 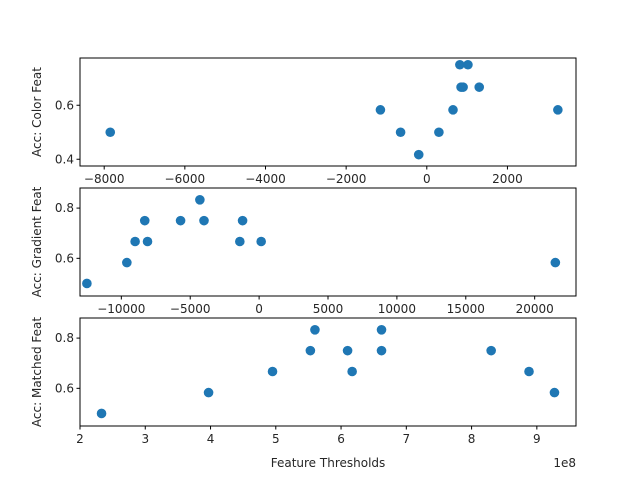 What do you see at coordinates (535, 309) in the screenshot?
I see `x-tick-label: 20000` at bounding box center [535, 309].